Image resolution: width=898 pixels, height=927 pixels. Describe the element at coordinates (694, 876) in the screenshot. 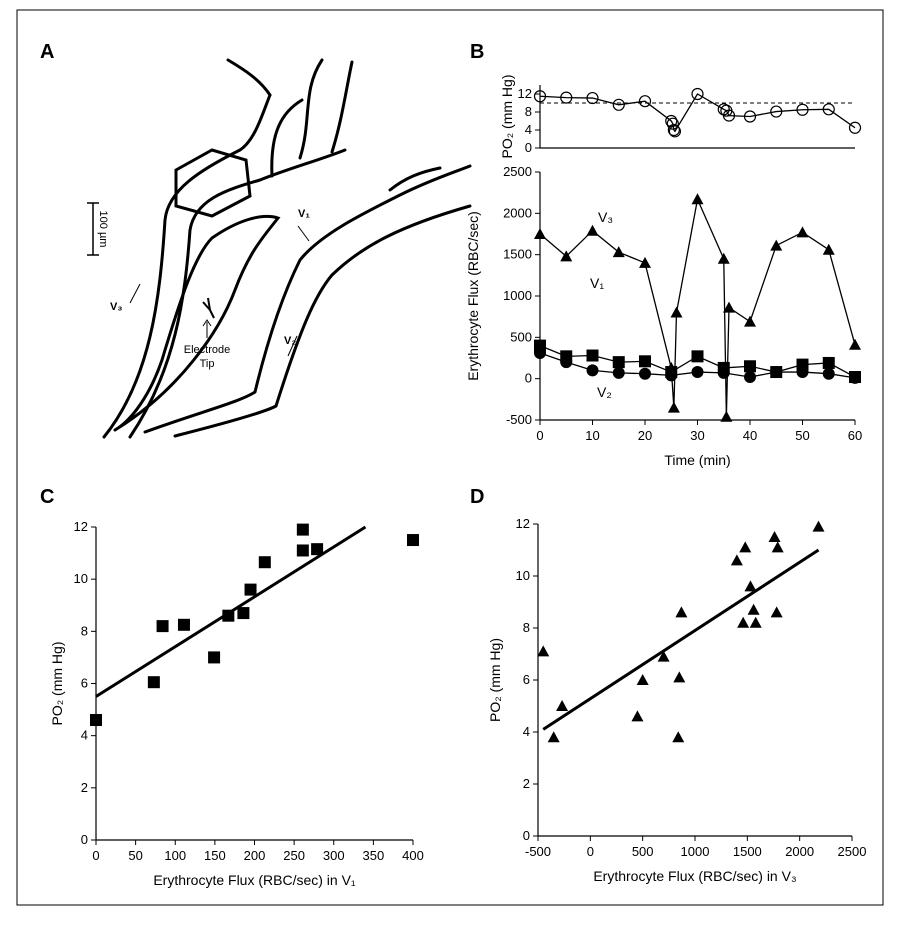

I see `x-axis-label: Erythrocyte Flux (RBC/sec) in V₃` at that location.